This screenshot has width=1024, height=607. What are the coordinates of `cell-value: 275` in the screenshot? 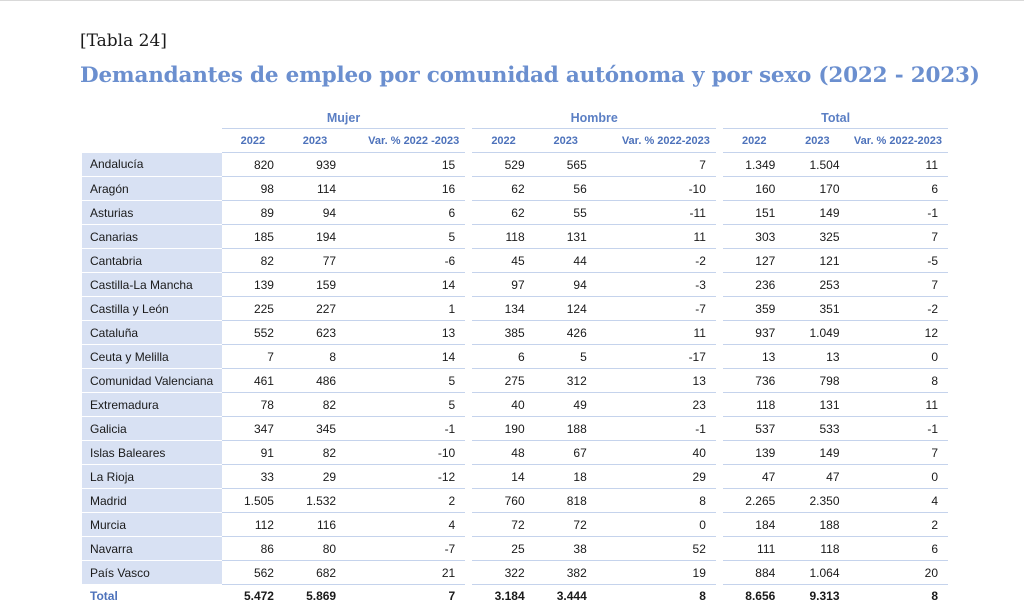 It's located at (503, 381).